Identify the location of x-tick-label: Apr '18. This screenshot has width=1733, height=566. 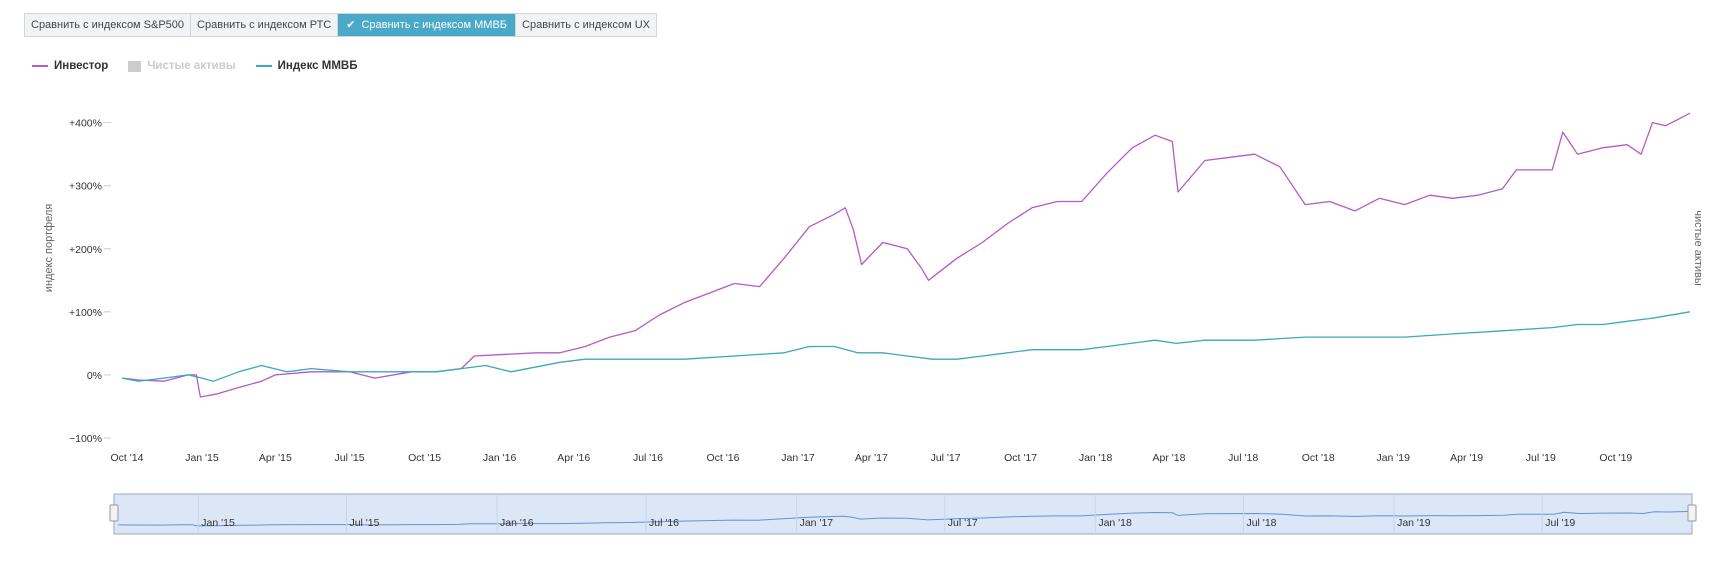
(1169, 458).